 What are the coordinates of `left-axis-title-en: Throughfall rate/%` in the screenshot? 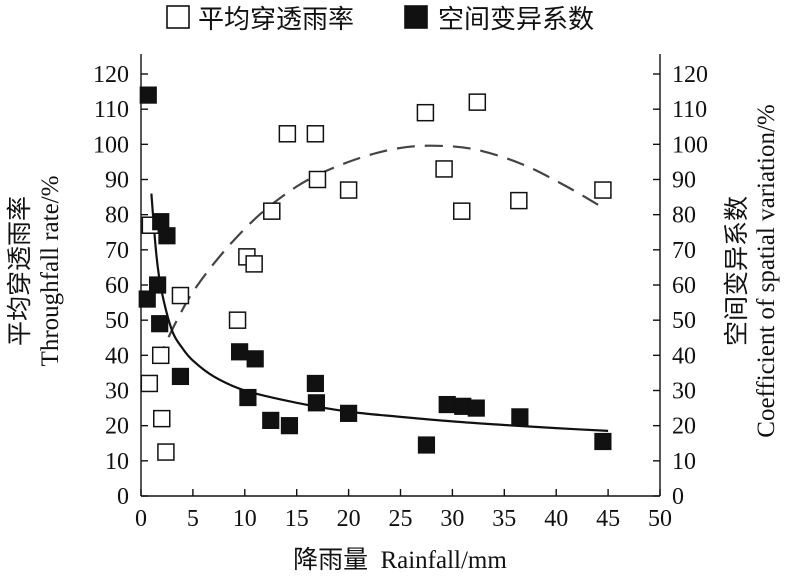 It's located at (50, 271).